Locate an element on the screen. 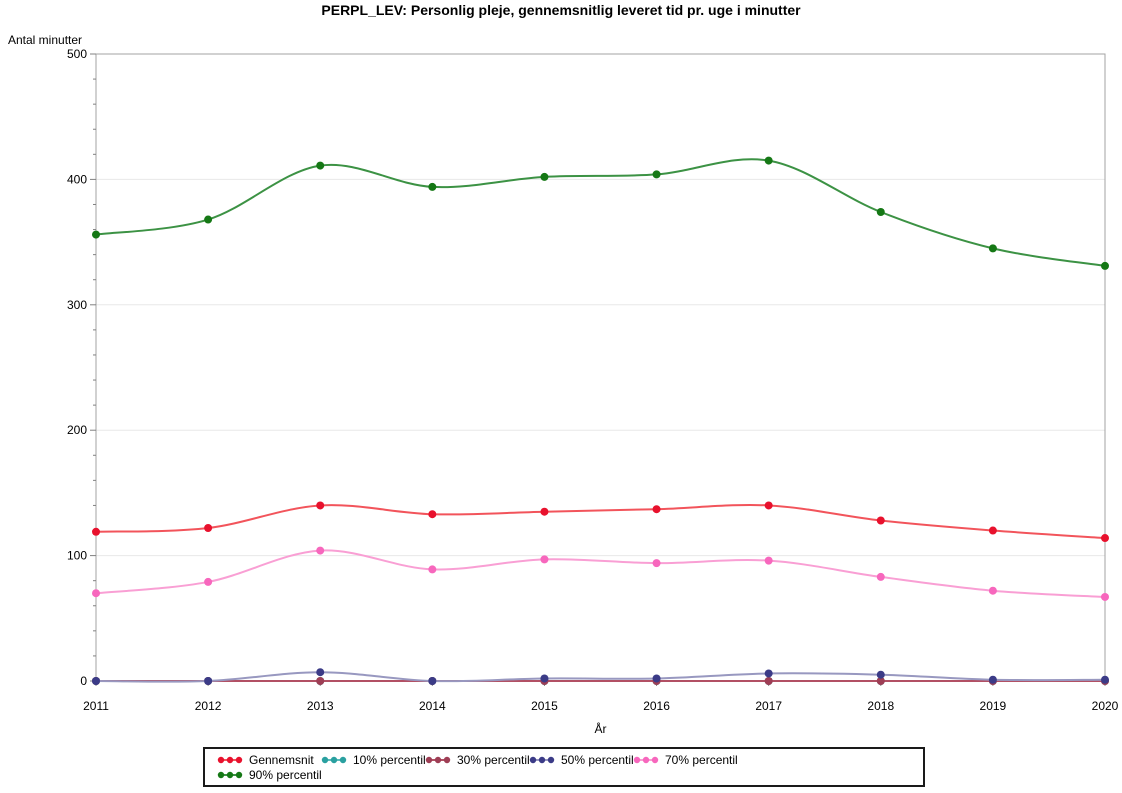 The height and width of the screenshot is (793, 1122). y-tick-label: 500 is located at coordinates (77, 54).